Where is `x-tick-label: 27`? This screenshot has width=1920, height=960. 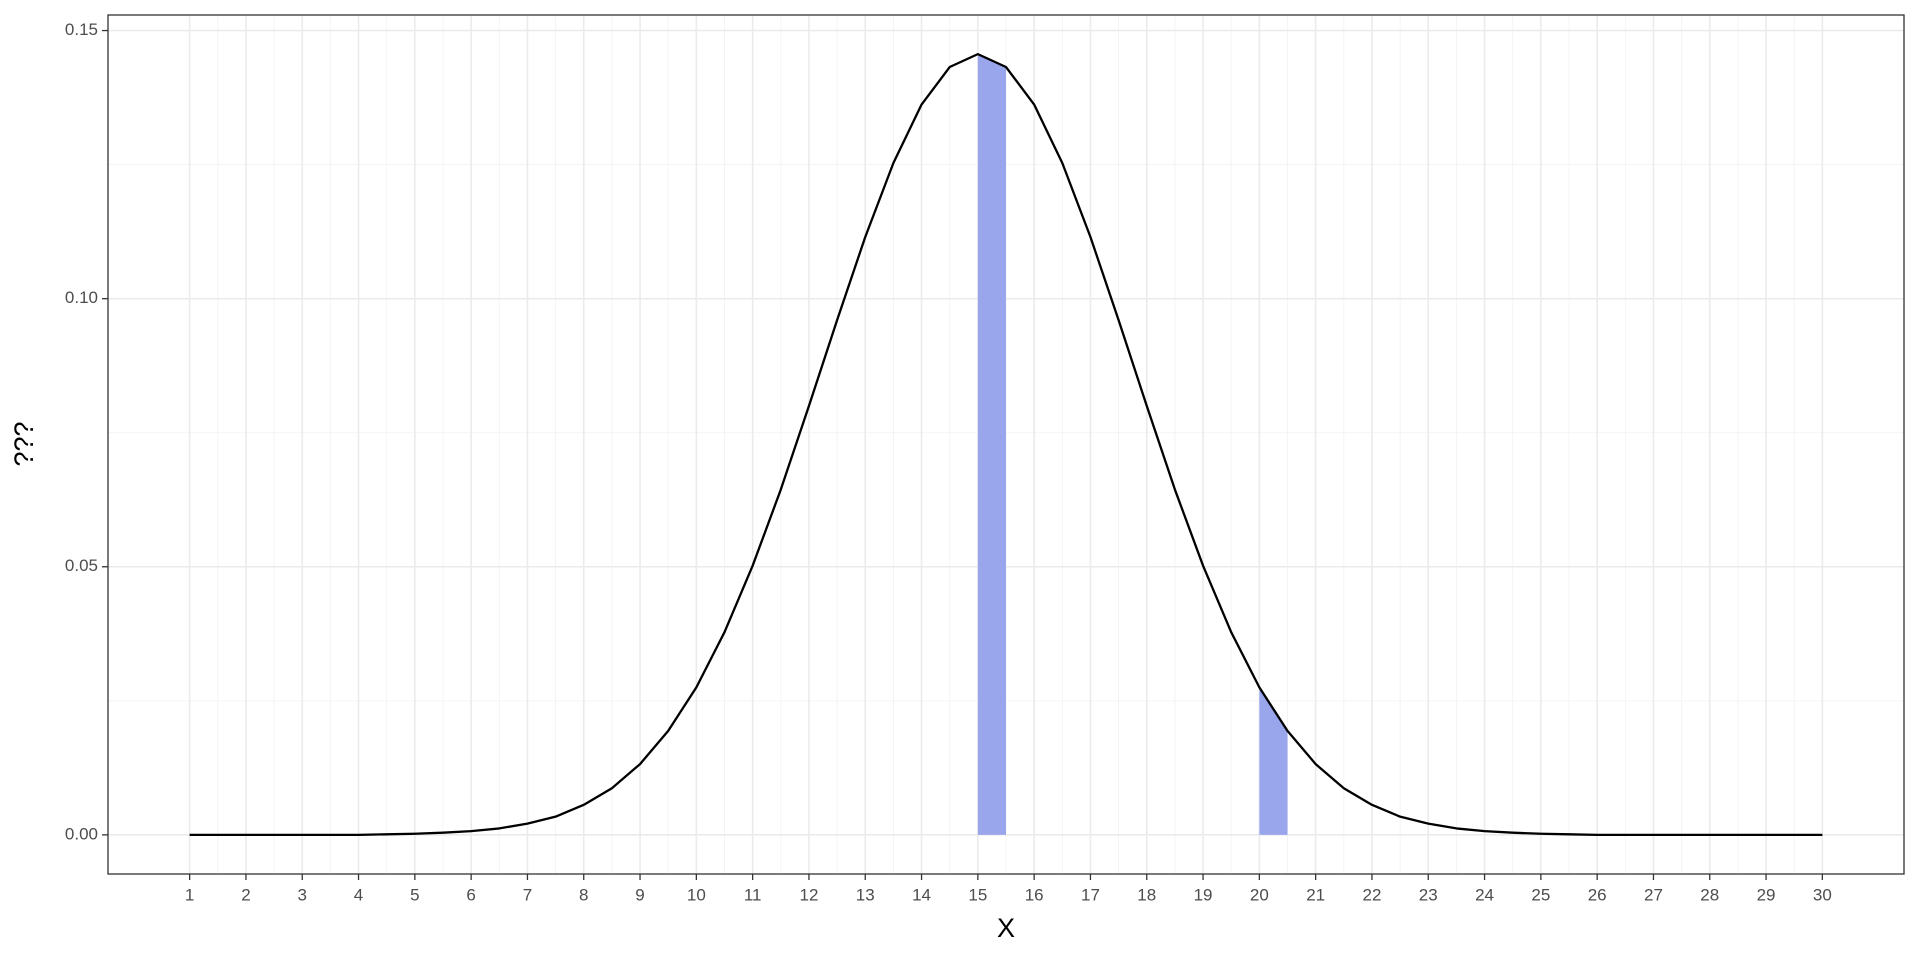 x-tick-label: 27 is located at coordinates (1653, 894).